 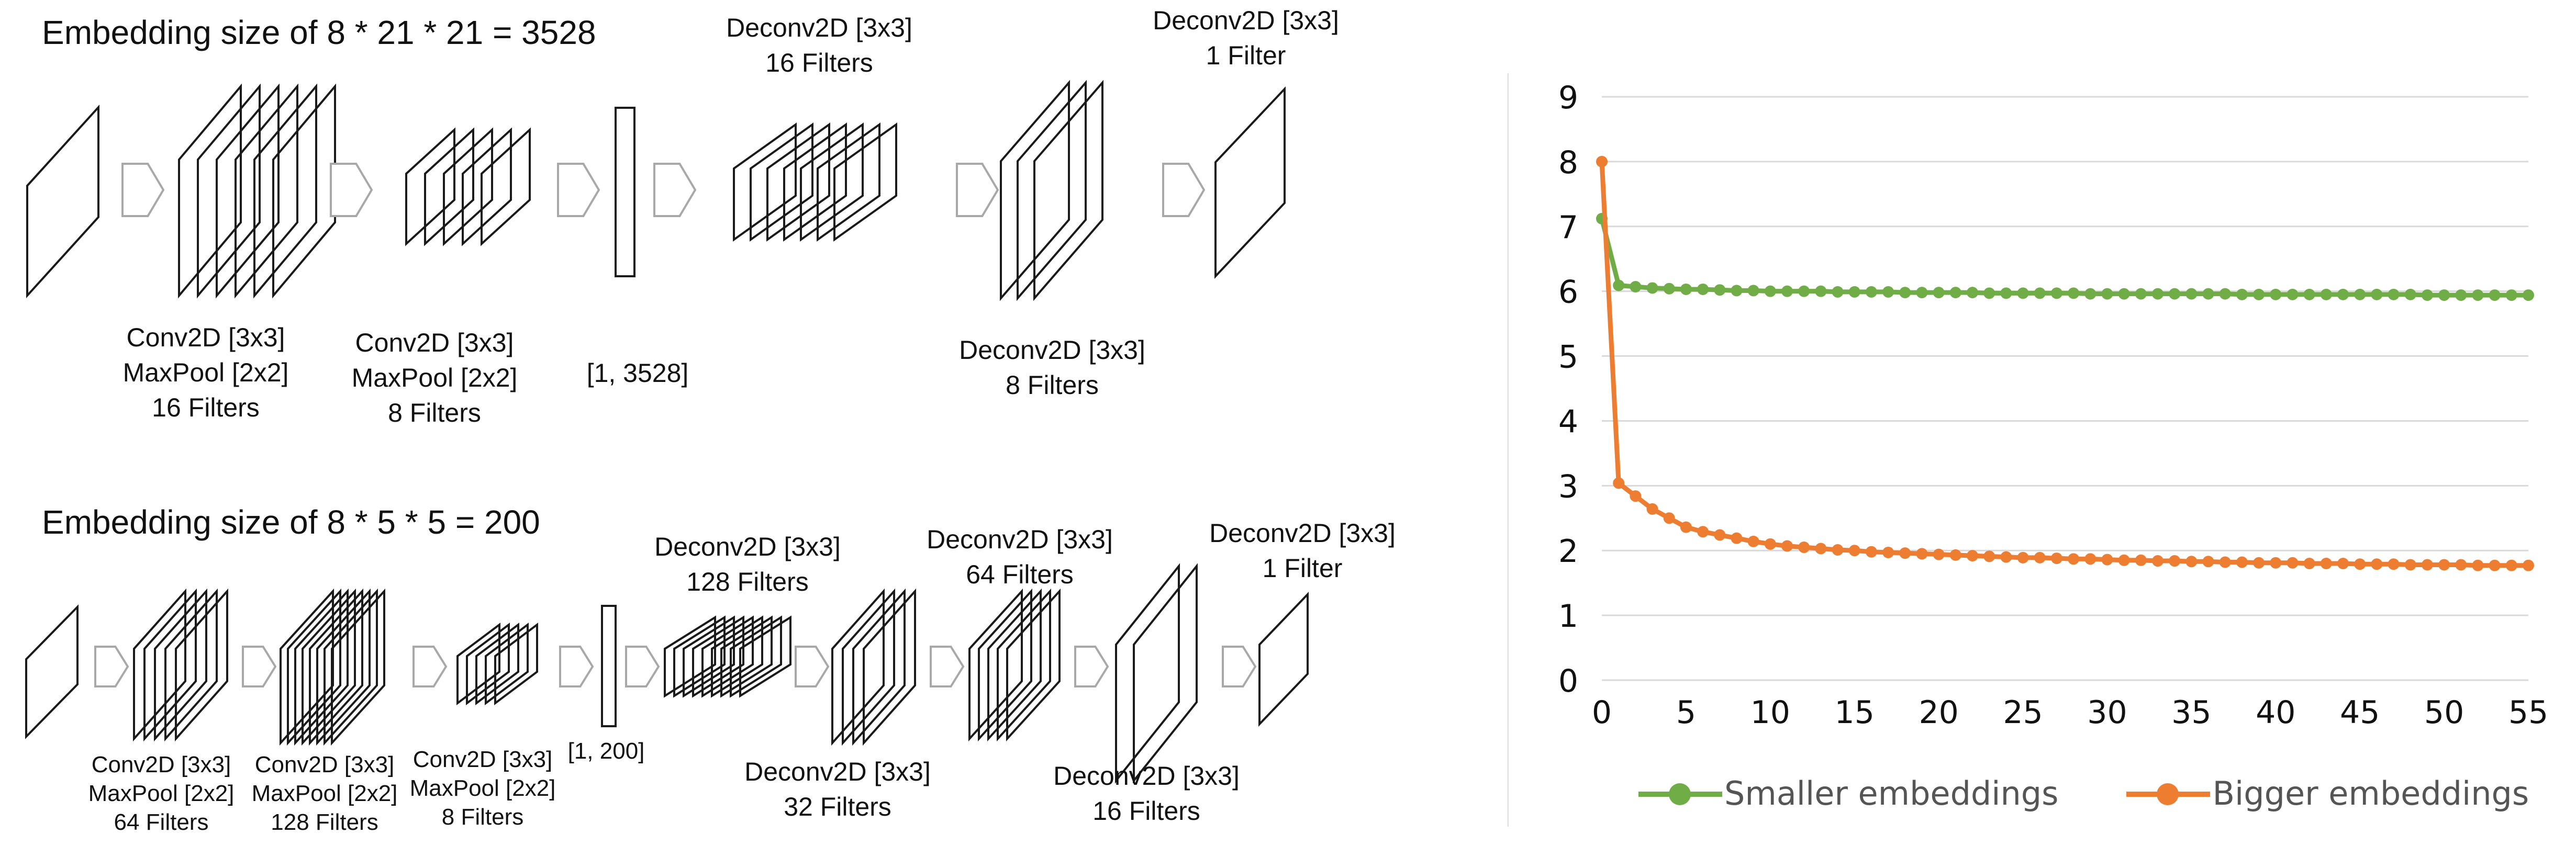 What do you see at coordinates (1848, 793) in the screenshot?
I see `legend-item-smaller: Smaller embeddings` at bounding box center [1848, 793].